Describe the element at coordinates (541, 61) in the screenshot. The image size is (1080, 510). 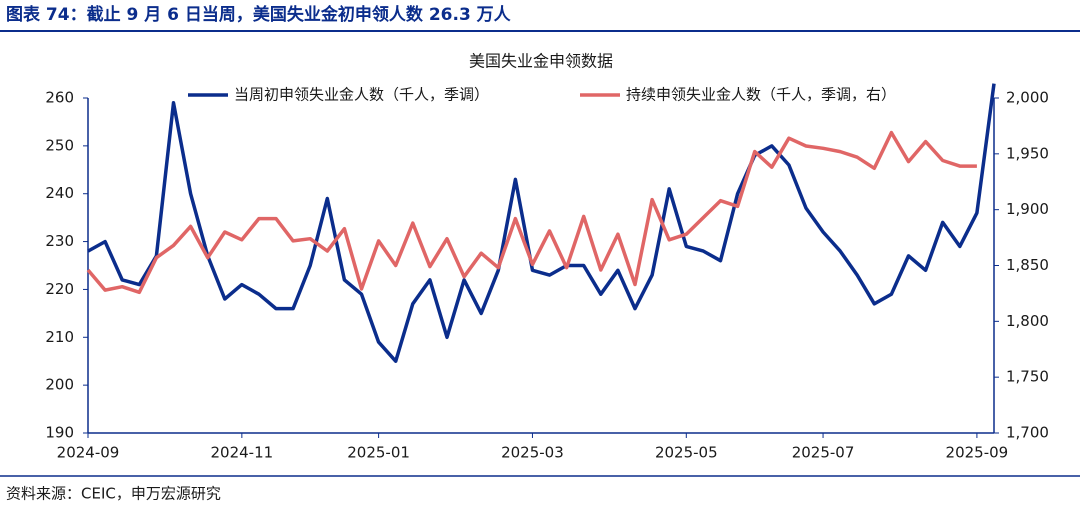
I see `chart-title: 美国失业金申领数据` at that location.